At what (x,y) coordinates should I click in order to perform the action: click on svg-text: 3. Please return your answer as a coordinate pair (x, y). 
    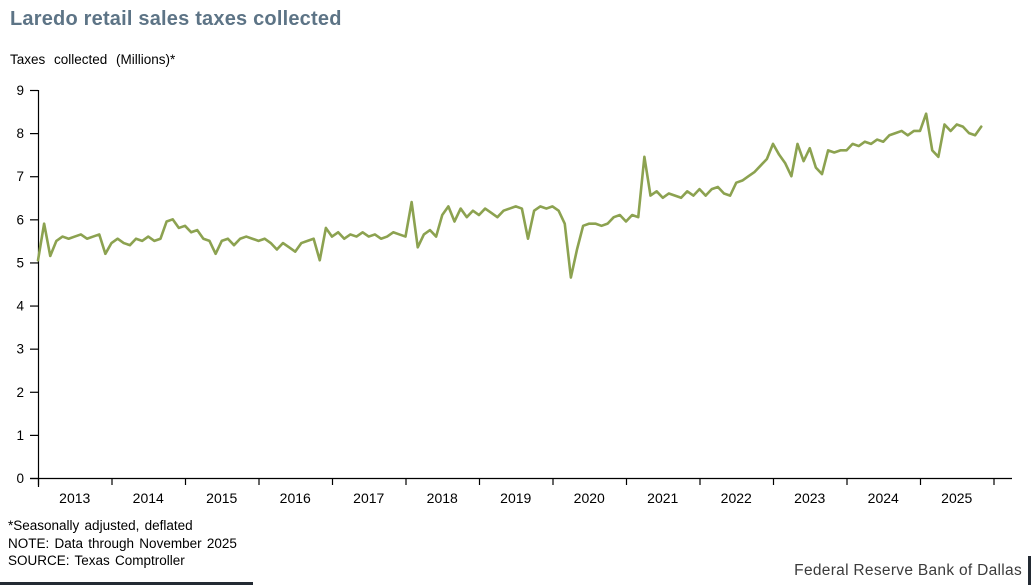
    Looking at the image, I should click on (20, 349).